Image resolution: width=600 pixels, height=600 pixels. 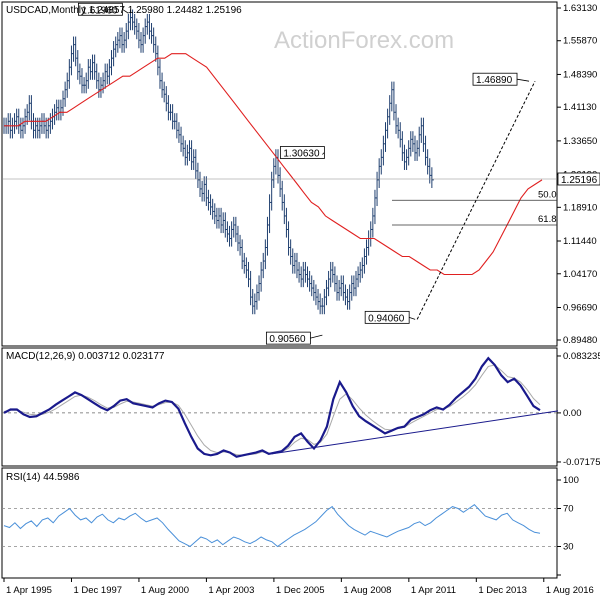 What do you see at coordinates (580, 307) in the screenshot?
I see `price-y-tick-label: 0.96690` at bounding box center [580, 307].